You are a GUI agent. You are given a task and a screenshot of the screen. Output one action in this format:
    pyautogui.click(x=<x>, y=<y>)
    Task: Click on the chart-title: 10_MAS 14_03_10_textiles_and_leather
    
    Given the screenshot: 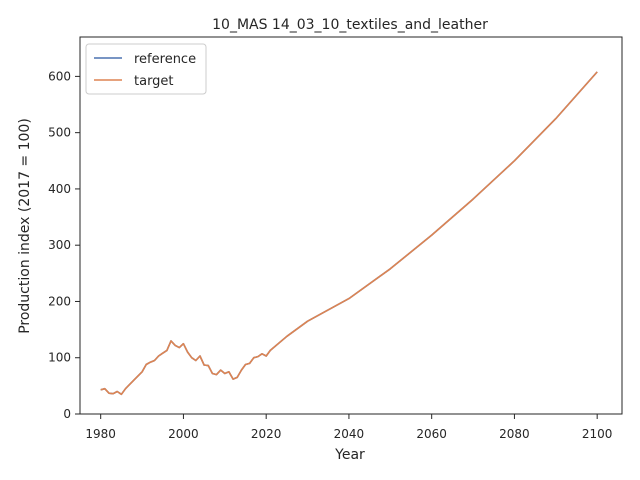 What is the action you would take?
    pyautogui.click(x=350, y=25)
    